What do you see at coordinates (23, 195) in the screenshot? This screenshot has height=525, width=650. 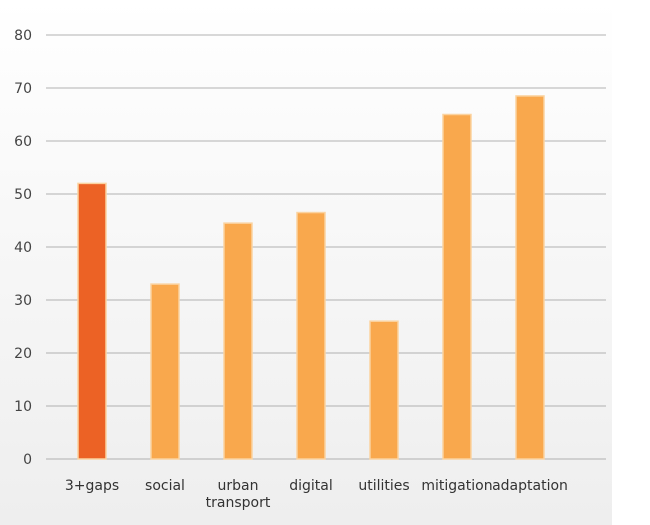 I see `y-tick-label: 50` at bounding box center [23, 195].